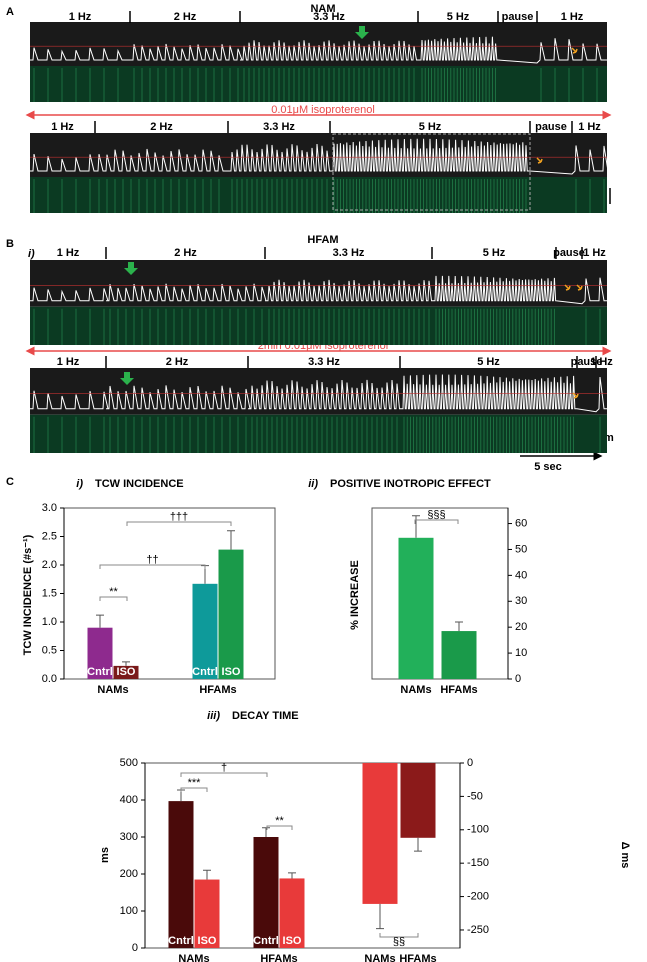 Image resolution: width=647 pixels, height=962 pixels. I want to click on significance-label: †, so click(224, 768).